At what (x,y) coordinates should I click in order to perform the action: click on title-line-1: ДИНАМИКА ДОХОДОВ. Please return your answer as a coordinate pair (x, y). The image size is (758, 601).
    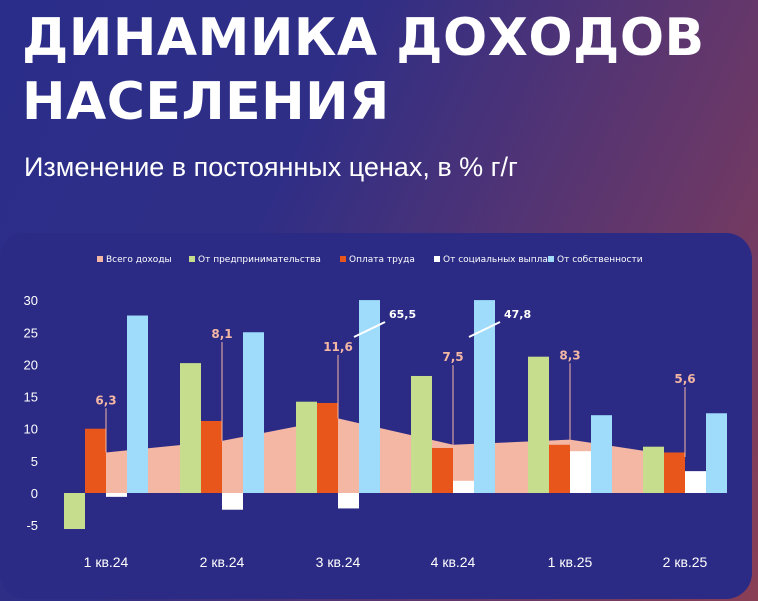
    Looking at the image, I should click on (363, 38).